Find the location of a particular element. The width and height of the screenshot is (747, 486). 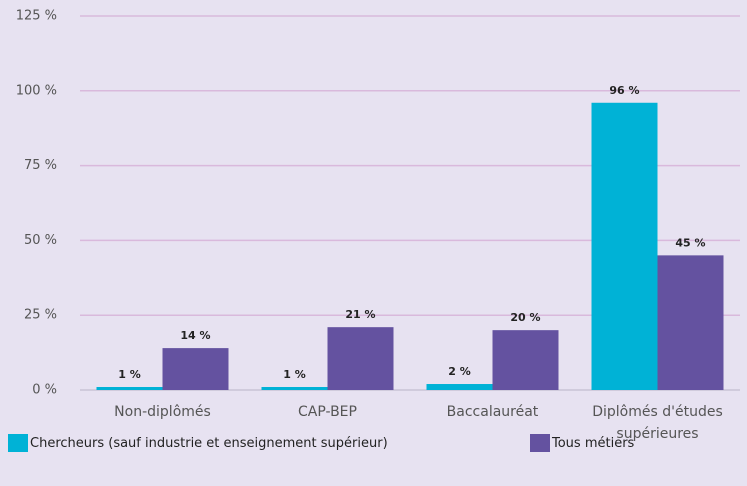

value-label: 14 % is located at coordinates (195, 335).